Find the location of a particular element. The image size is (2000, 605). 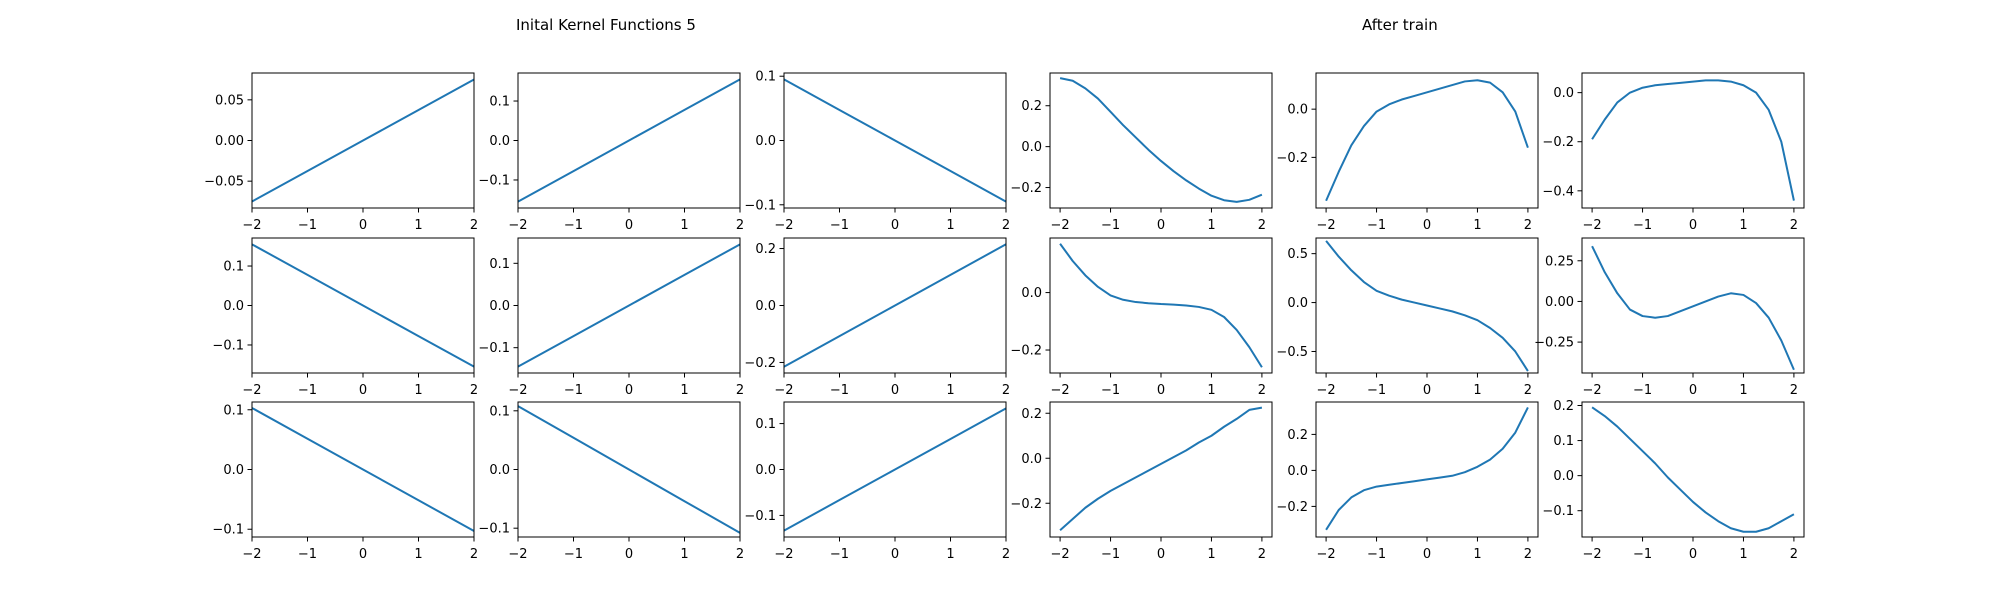

y-tick-label: −0.5 is located at coordinates (1292, 352).